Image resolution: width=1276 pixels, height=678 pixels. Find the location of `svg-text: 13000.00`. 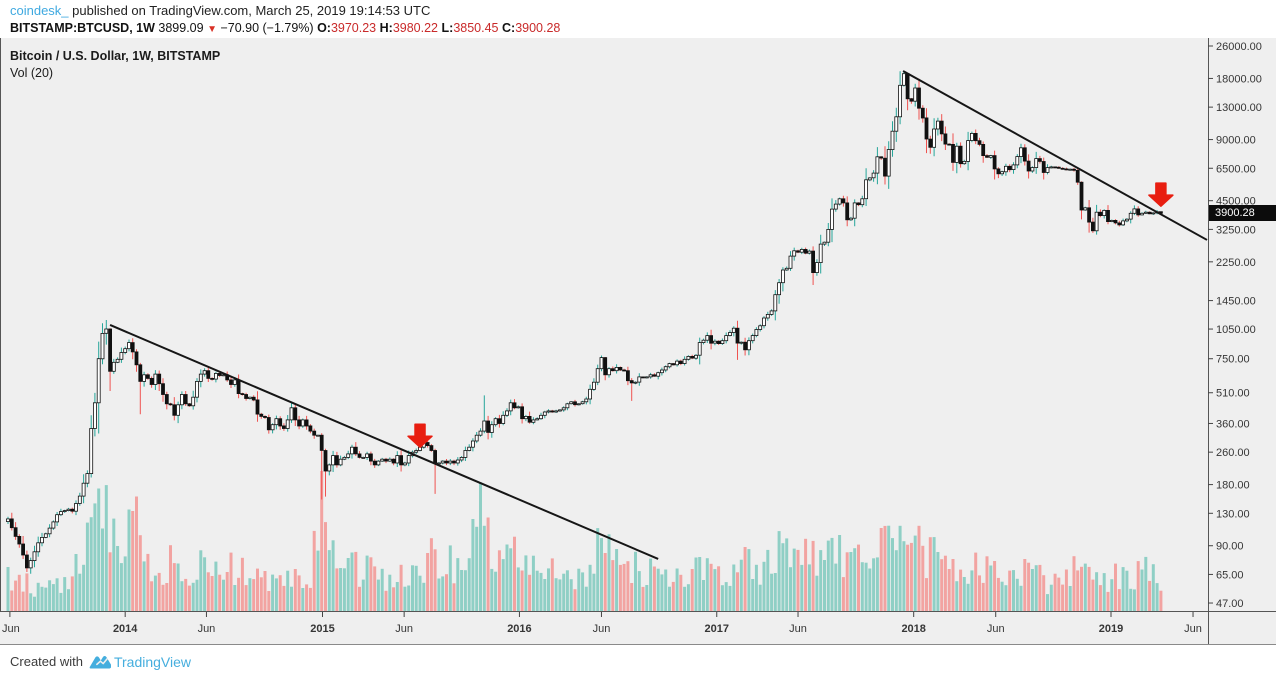

svg-text: 13000.00 is located at coordinates (1239, 108).